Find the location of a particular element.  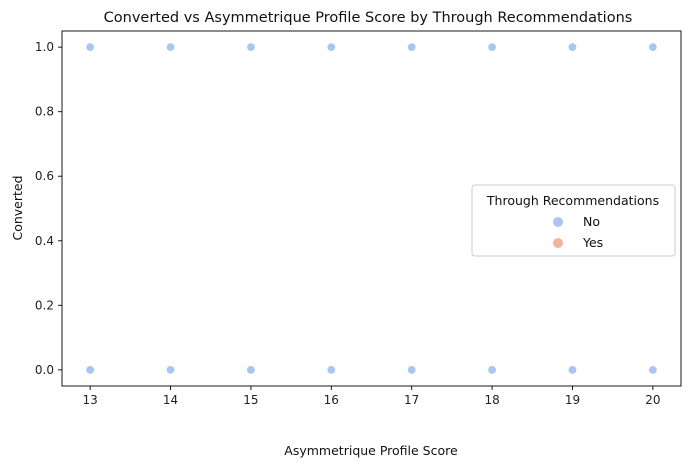

legend-marker-yes is located at coordinates (558, 243).